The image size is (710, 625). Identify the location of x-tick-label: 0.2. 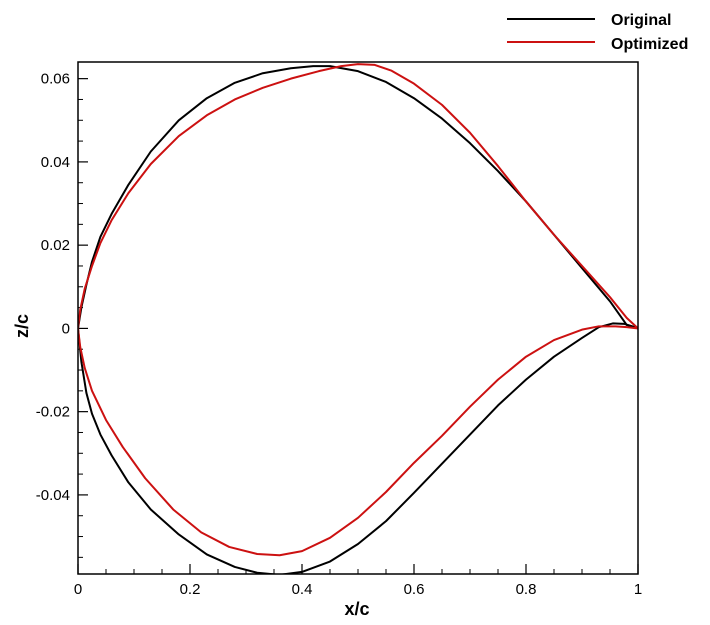
(190, 589).